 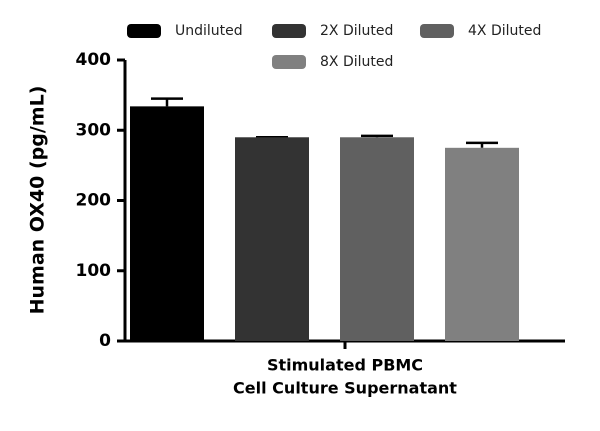 I want to click on legend-label: 4X Diluted, so click(x=504, y=31).